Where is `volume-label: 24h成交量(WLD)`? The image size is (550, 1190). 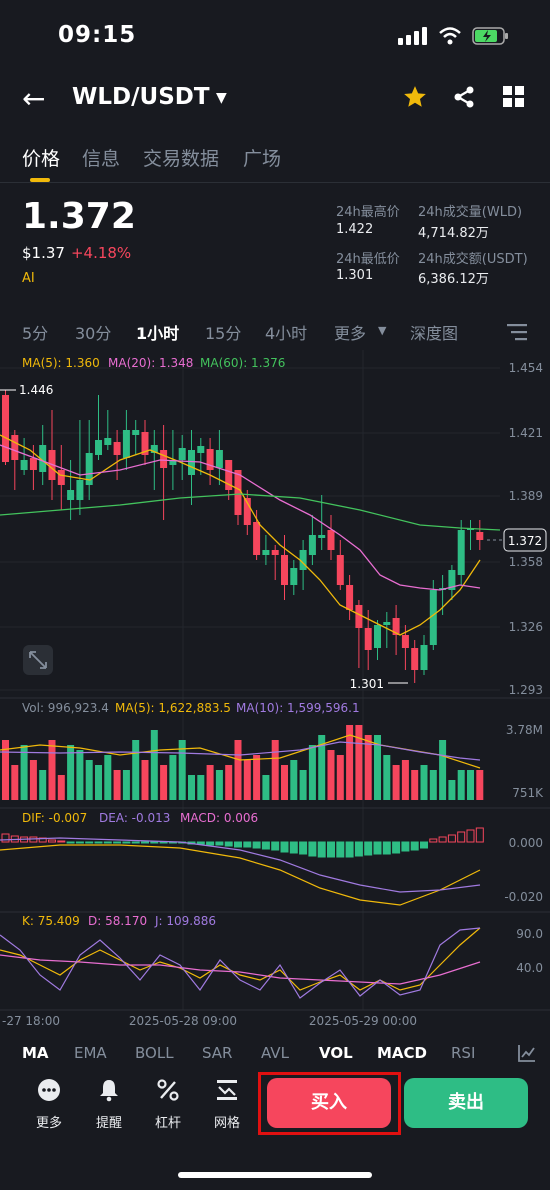 volume-label: 24h成交量(WLD) is located at coordinates (470, 212).